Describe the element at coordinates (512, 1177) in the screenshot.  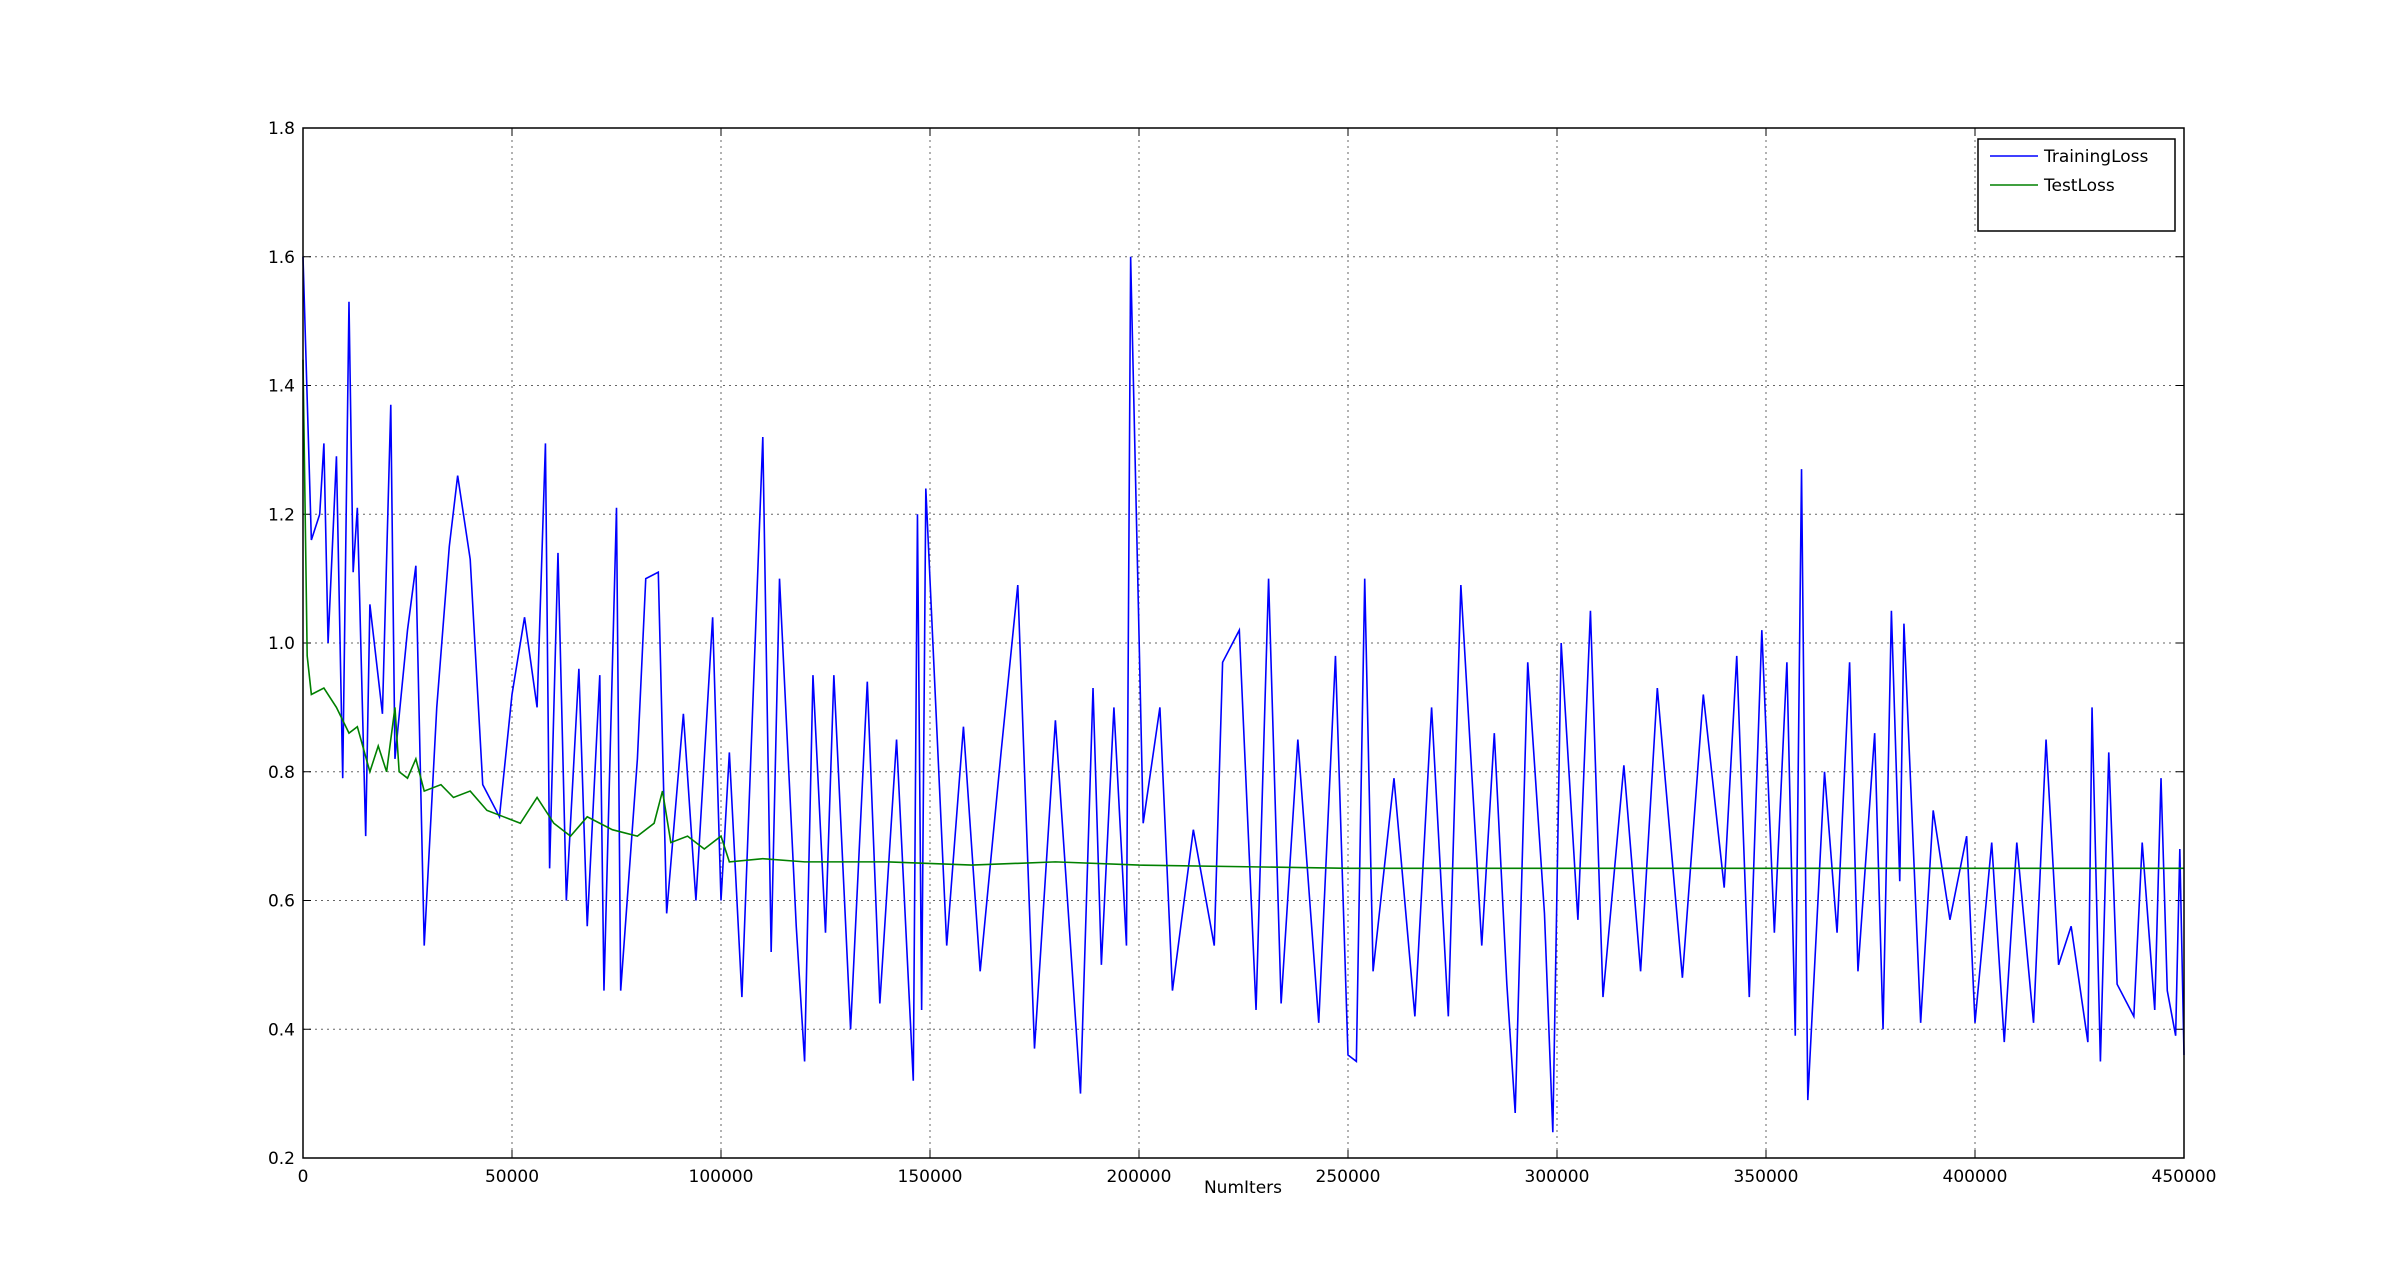
I see `x-tick-label: 50000` at that location.